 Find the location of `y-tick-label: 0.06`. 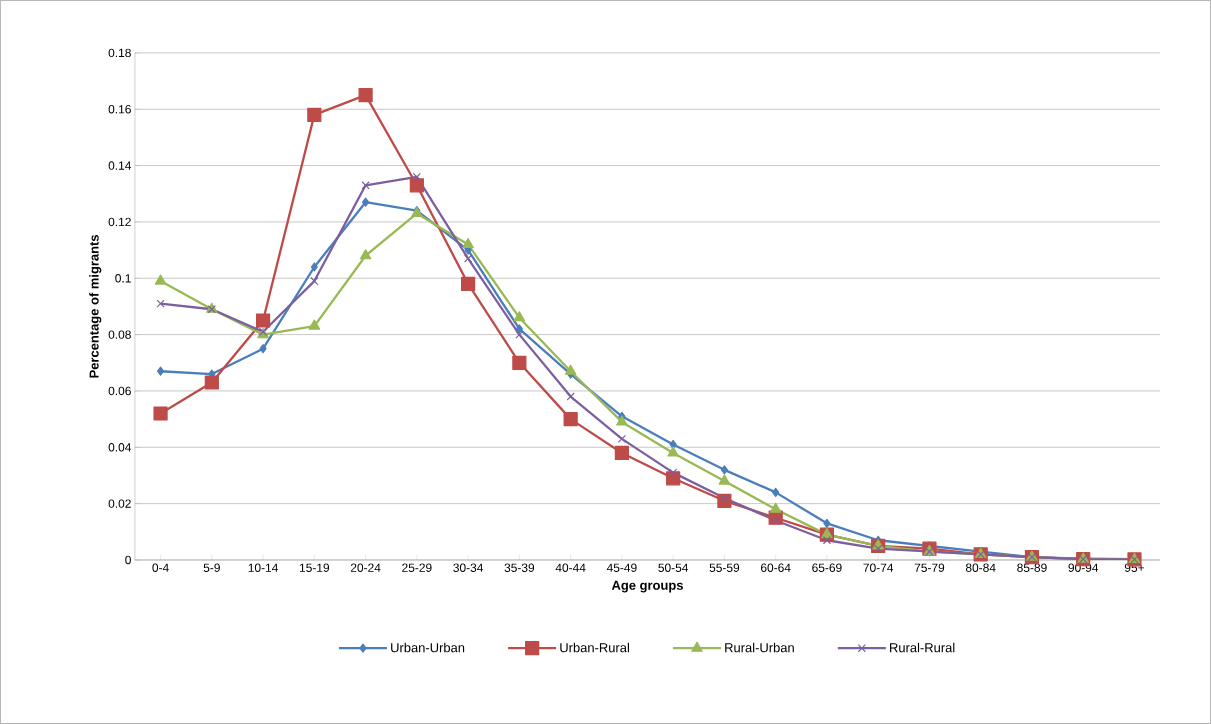

y-tick-label: 0.06 is located at coordinates (119, 391).